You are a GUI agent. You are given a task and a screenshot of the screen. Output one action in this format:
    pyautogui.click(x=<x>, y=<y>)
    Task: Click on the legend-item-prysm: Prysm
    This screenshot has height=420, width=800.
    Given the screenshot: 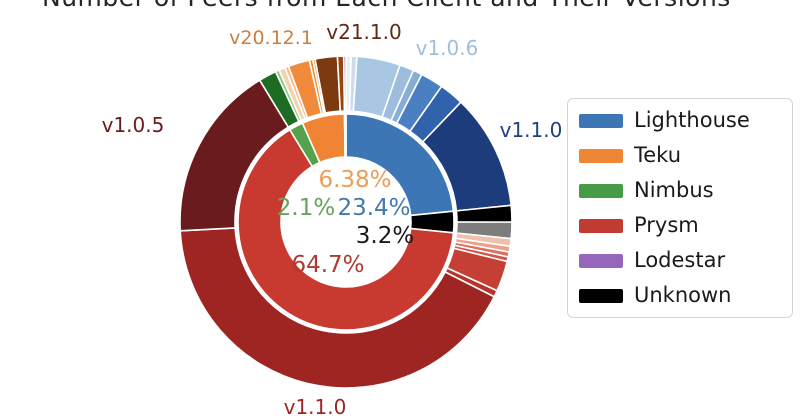 What is the action you would take?
    pyautogui.click(x=680, y=225)
    